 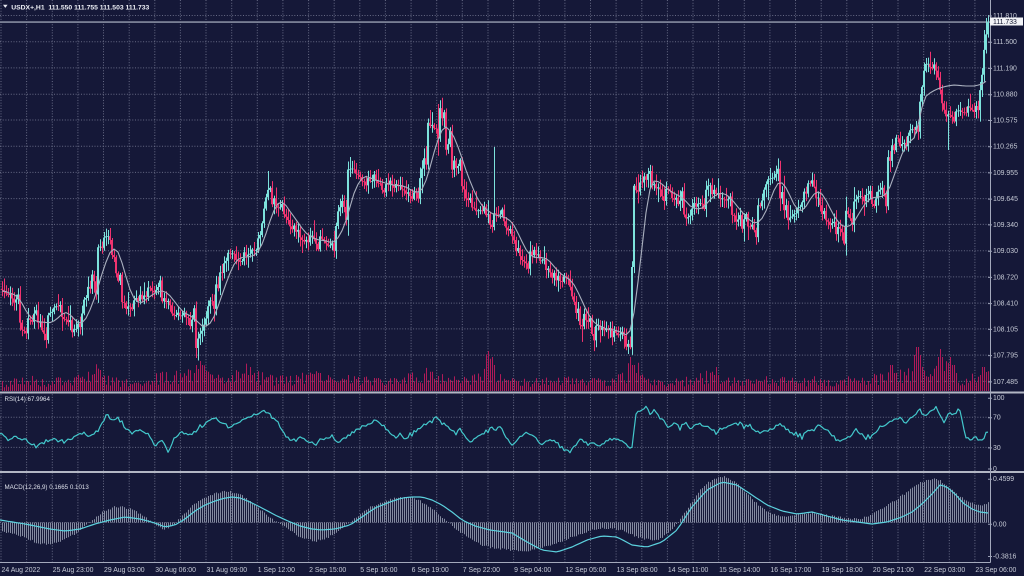 I want to click on svg-text: 13 Sep 08:00, so click(x=637, y=570).